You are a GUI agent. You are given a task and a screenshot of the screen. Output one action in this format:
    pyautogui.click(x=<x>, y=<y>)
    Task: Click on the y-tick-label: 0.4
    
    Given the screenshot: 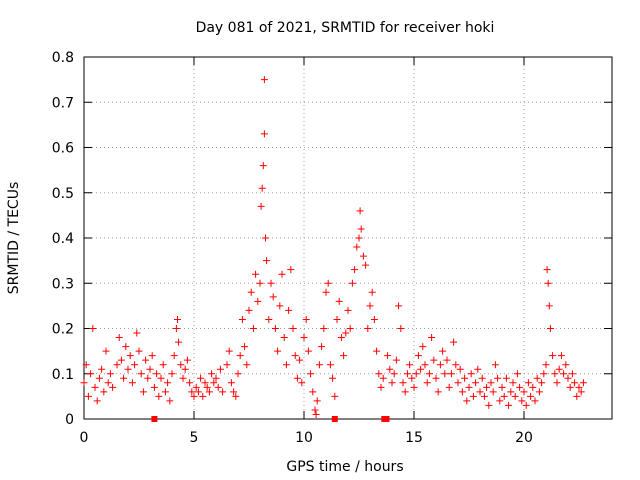 What is the action you would take?
    pyautogui.click(x=63, y=239)
    